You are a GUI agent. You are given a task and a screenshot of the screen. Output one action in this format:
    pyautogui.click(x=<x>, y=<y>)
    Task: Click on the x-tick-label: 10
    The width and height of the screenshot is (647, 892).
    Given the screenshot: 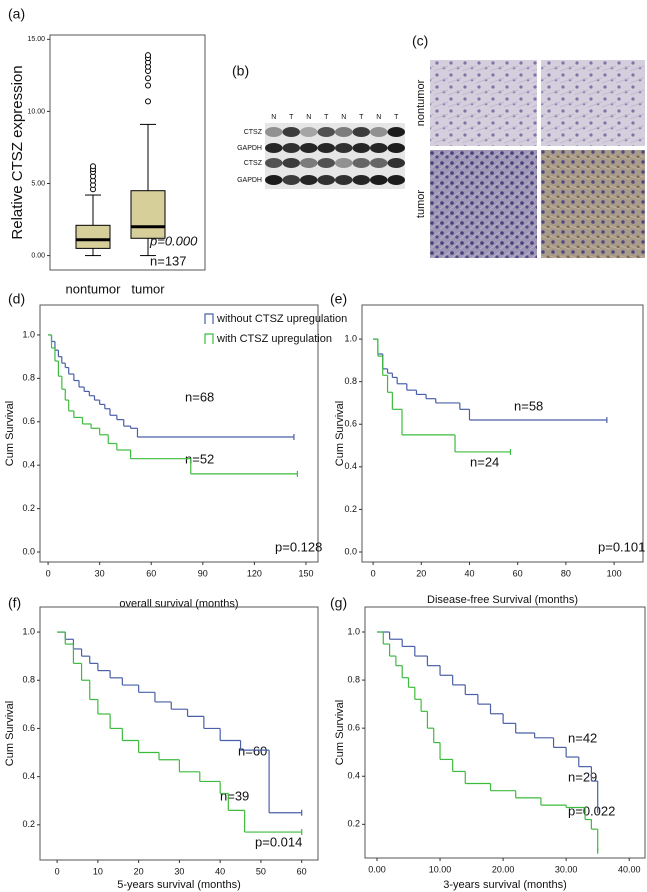 What is the action you would take?
    pyautogui.click(x=98, y=871)
    